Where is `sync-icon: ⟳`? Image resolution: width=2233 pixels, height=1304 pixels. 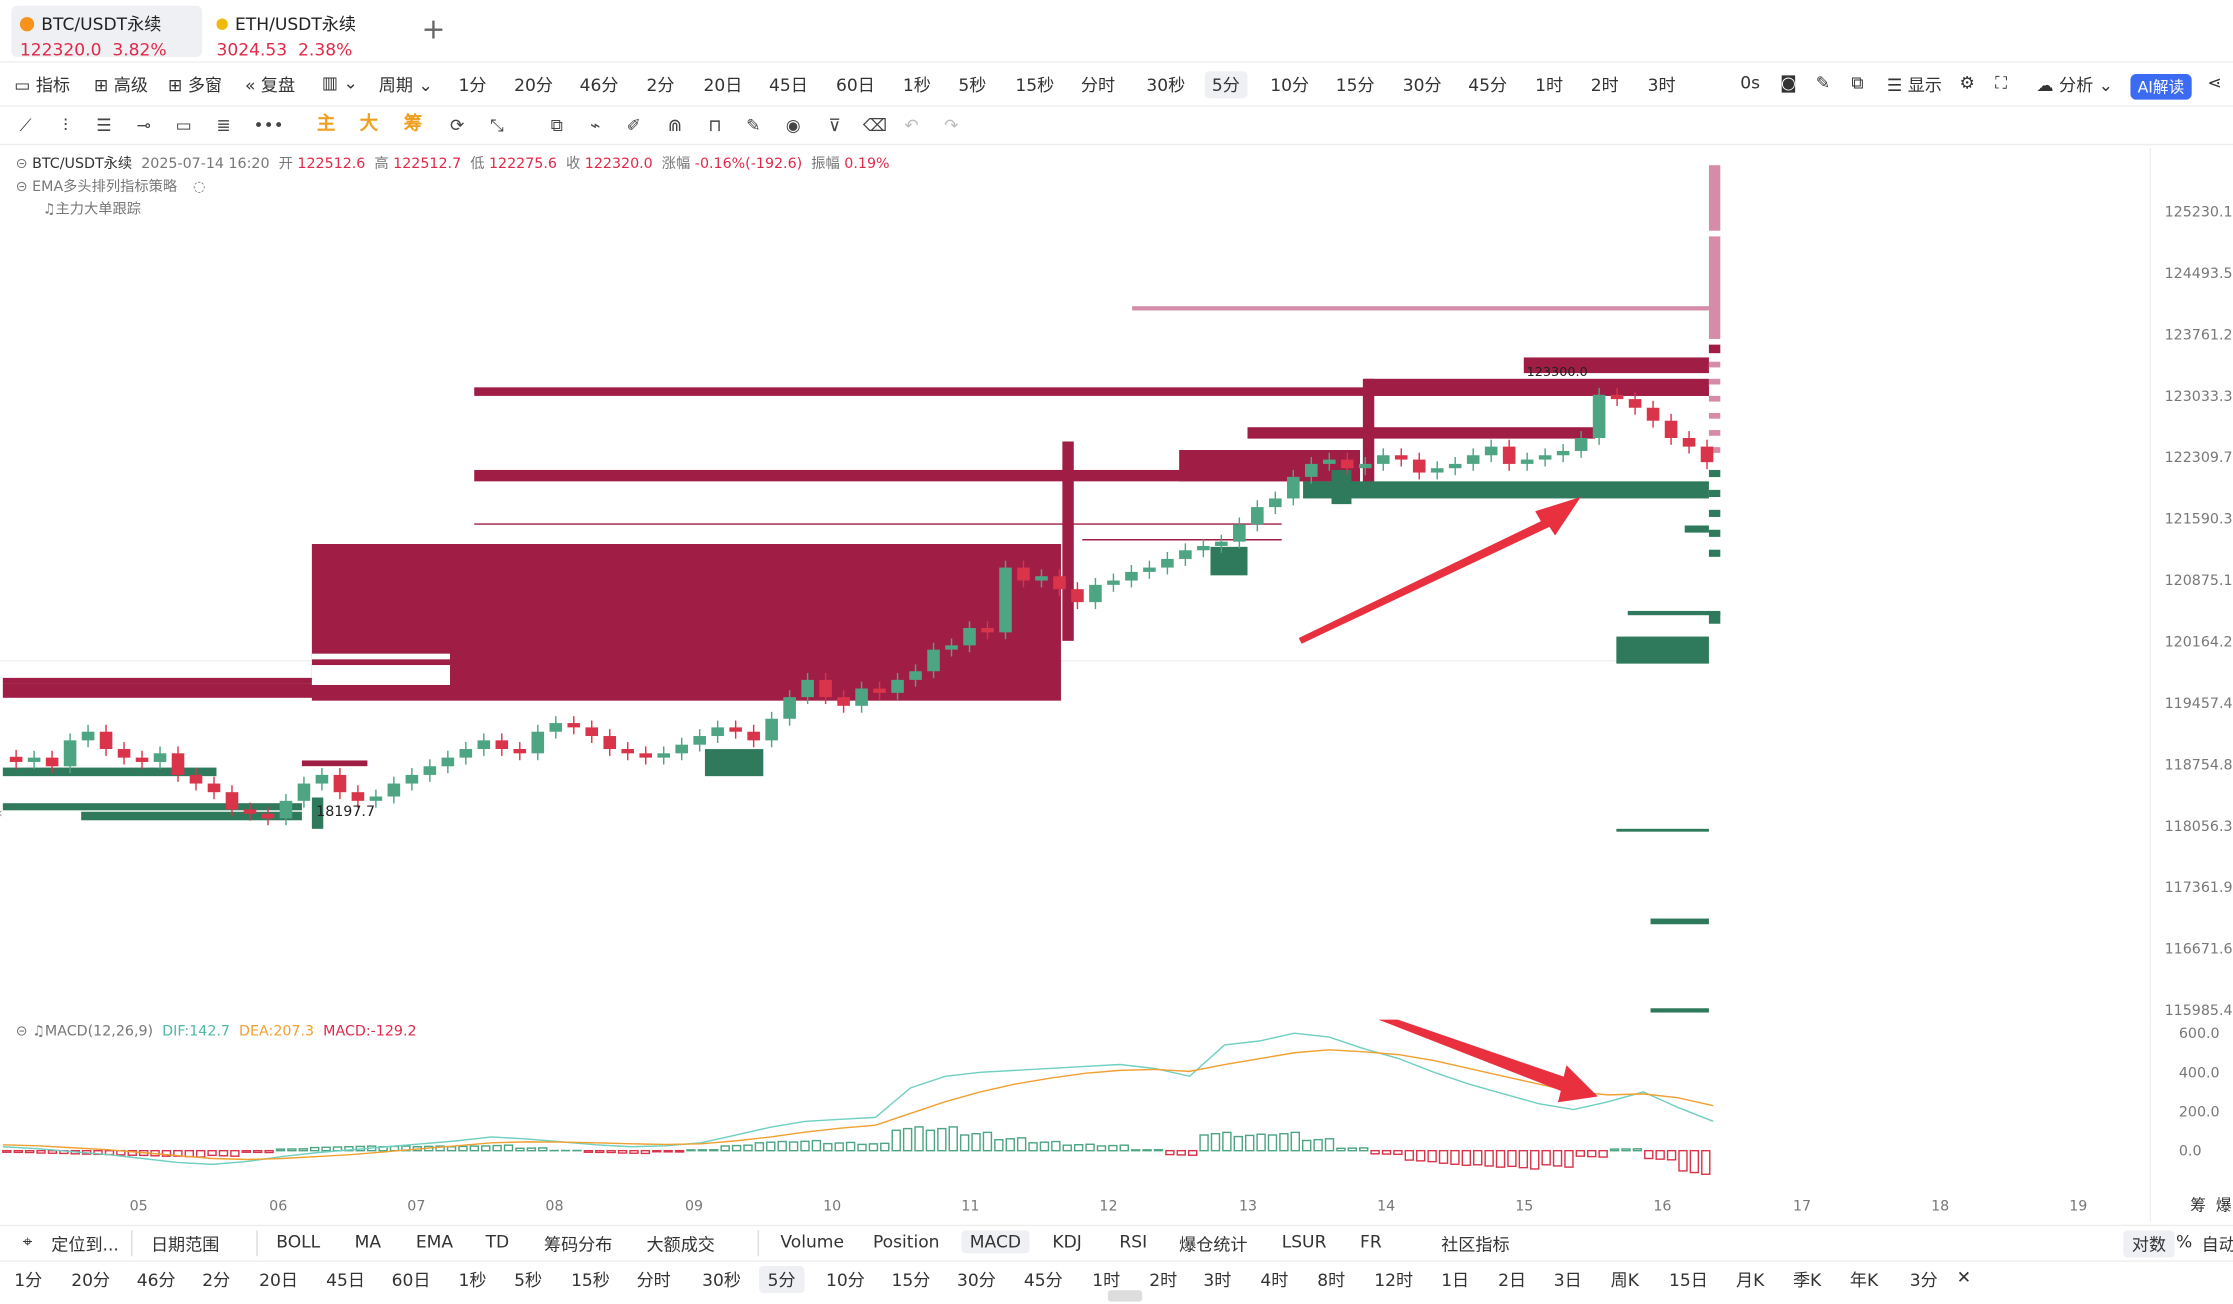
sync-icon: ⟳ is located at coordinates (457, 125).